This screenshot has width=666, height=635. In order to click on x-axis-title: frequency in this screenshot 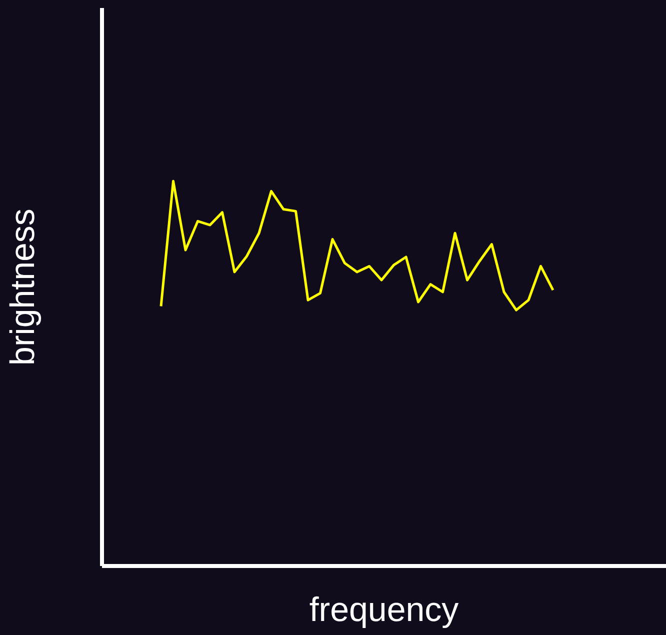, I will do `click(384, 610)`.